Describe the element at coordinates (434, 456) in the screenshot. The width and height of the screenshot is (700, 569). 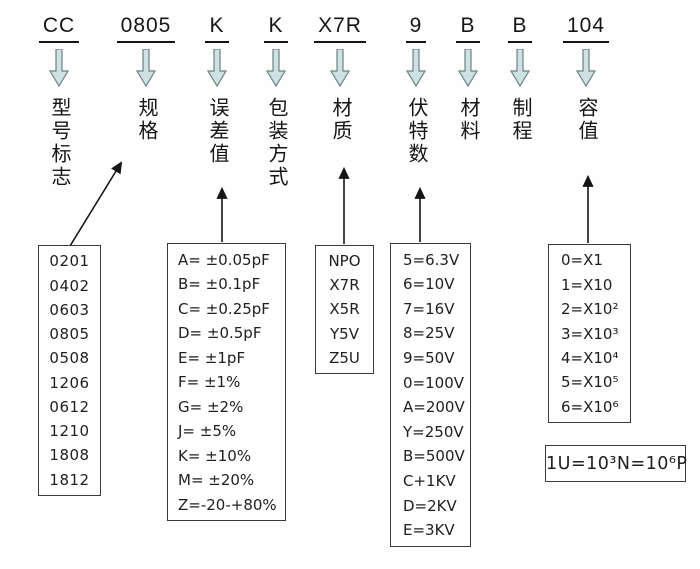
I see `list-item: B=500V` at that location.